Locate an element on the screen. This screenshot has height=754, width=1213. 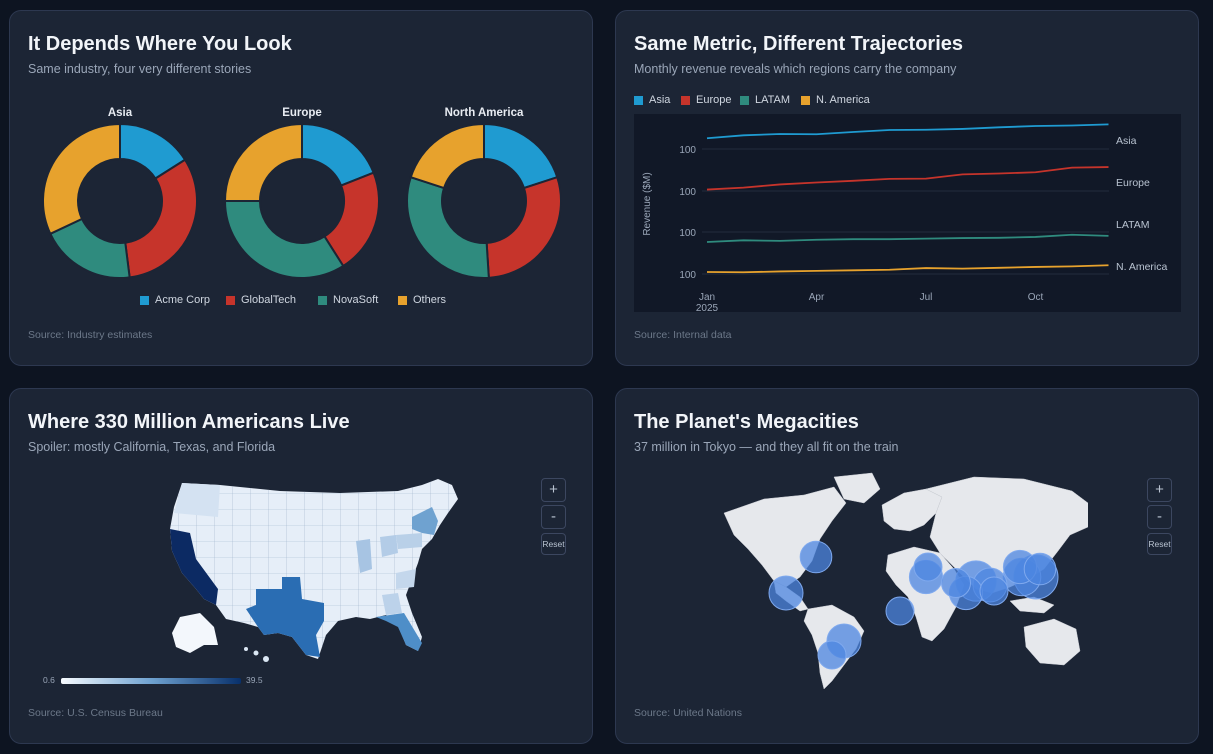
series-line-asia is located at coordinates (907, 131).